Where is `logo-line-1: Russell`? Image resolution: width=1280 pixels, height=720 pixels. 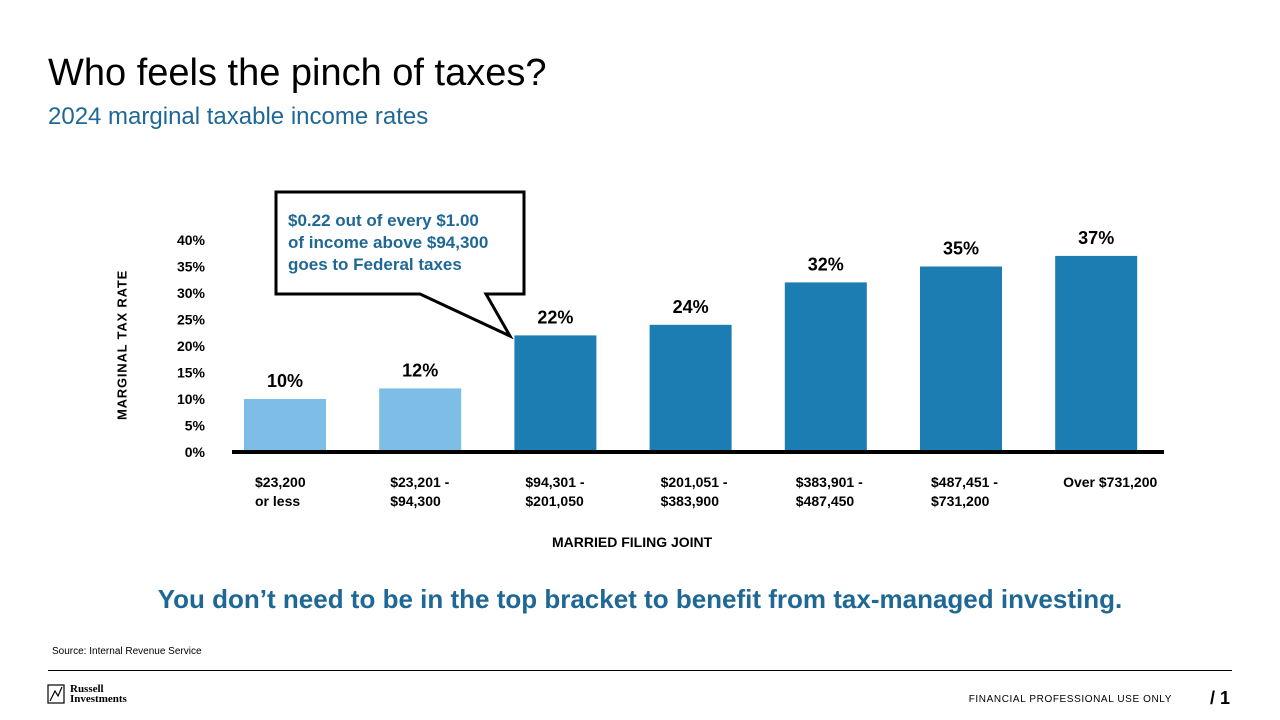 logo-line-1: Russell is located at coordinates (87, 689).